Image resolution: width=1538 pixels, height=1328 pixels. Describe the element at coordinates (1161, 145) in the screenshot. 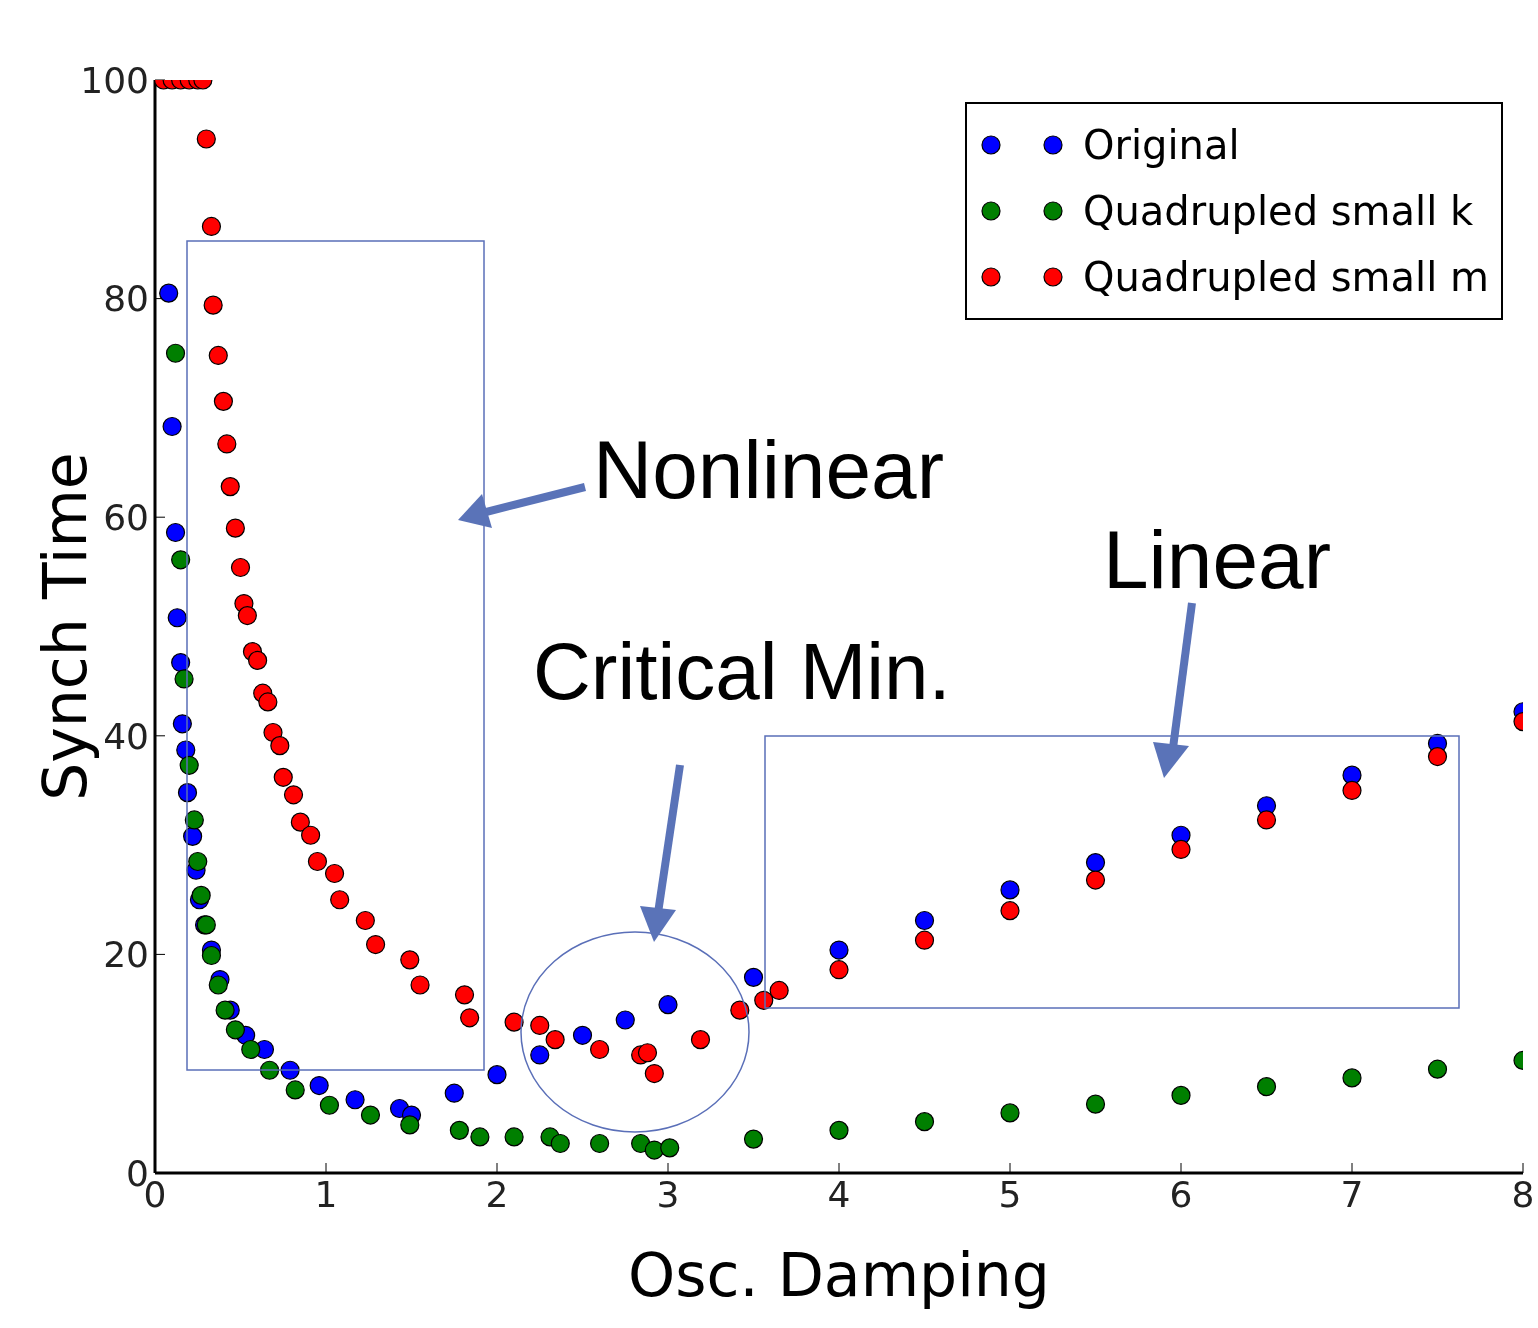

I see `legend-label: Original` at that location.